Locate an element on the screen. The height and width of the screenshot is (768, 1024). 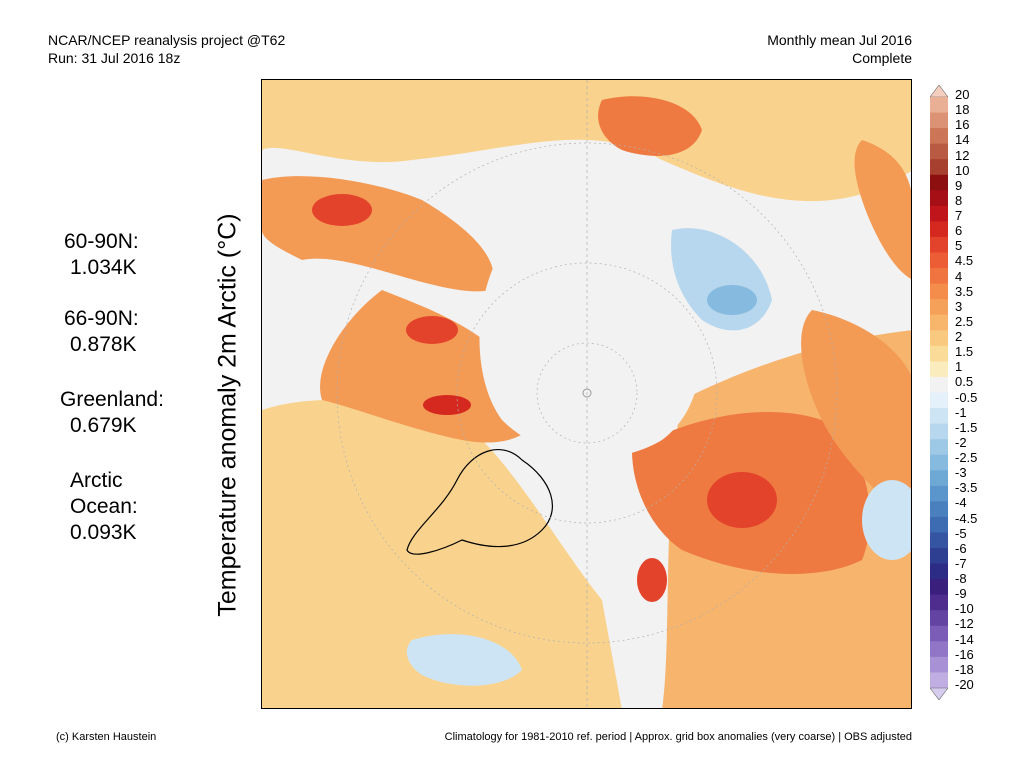
stat-value: 0.093K is located at coordinates (103, 532).